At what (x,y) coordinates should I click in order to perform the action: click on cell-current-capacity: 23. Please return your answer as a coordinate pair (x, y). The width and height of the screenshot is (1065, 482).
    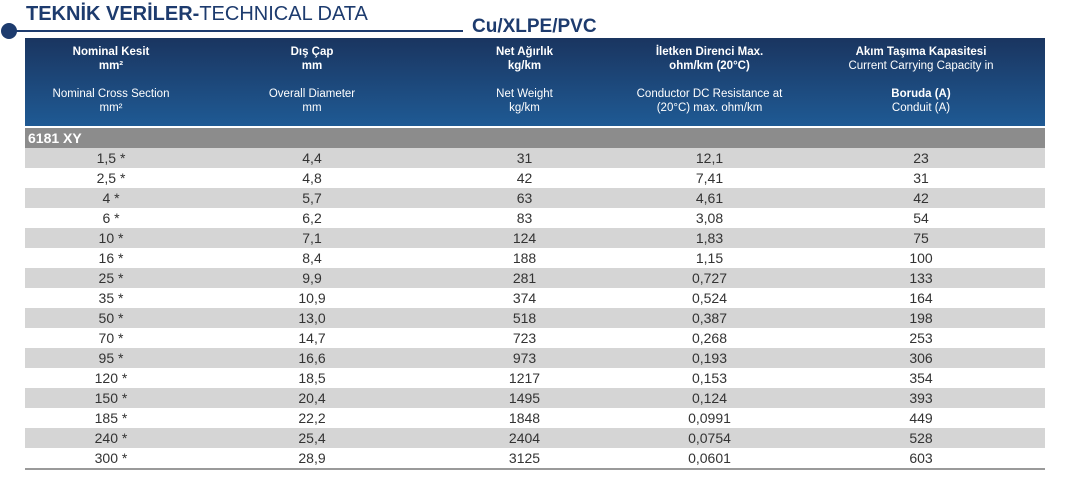
    Looking at the image, I should click on (921, 158).